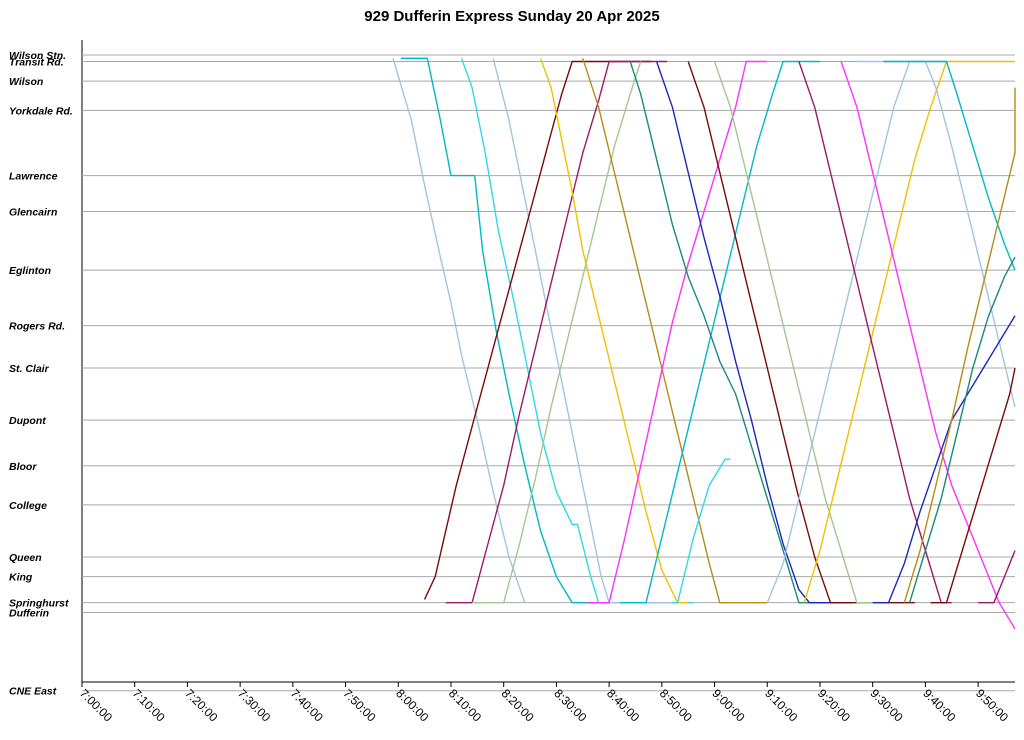 The image size is (1024, 740). What do you see at coordinates (412, 705) in the screenshot?
I see `x-tick-label: 8:00:00` at bounding box center [412, 705].